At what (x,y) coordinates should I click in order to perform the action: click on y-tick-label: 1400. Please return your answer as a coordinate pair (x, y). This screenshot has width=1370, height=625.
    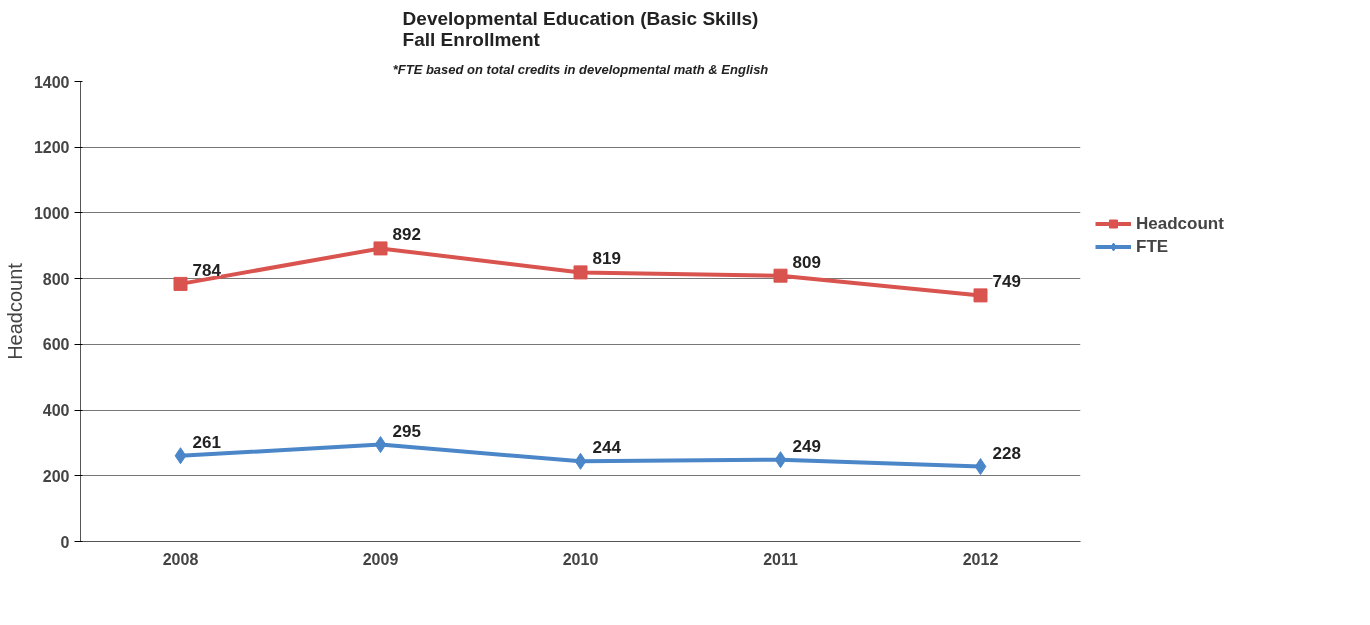
    Looking at the image, I should click on (51, 82).